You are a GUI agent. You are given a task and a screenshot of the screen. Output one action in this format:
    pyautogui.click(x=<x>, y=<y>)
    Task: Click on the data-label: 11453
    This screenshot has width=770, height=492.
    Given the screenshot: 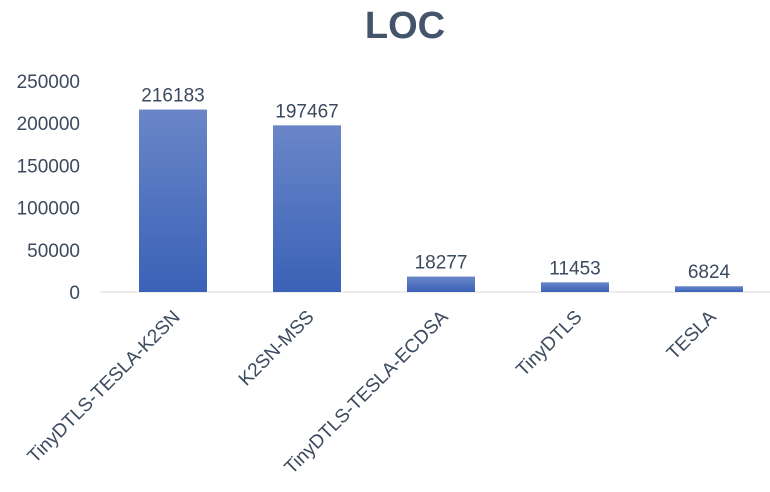 What is the action you would take?
    pyautogui.click(x=574, y=268)
    